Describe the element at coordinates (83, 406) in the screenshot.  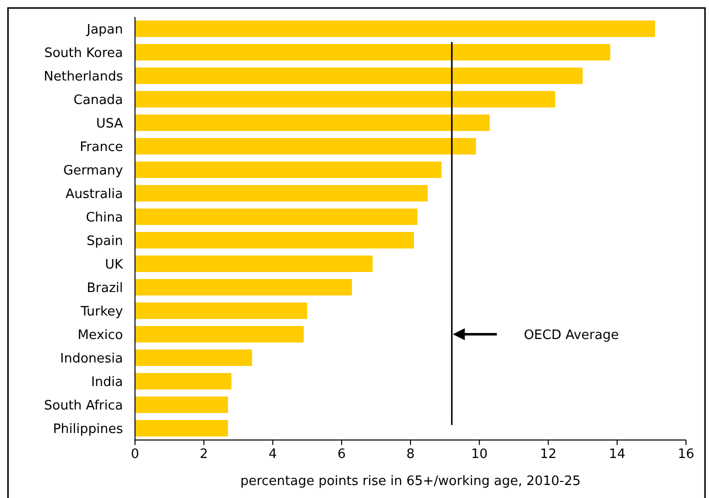
I see `y-tick-label: South Africa` at that location.